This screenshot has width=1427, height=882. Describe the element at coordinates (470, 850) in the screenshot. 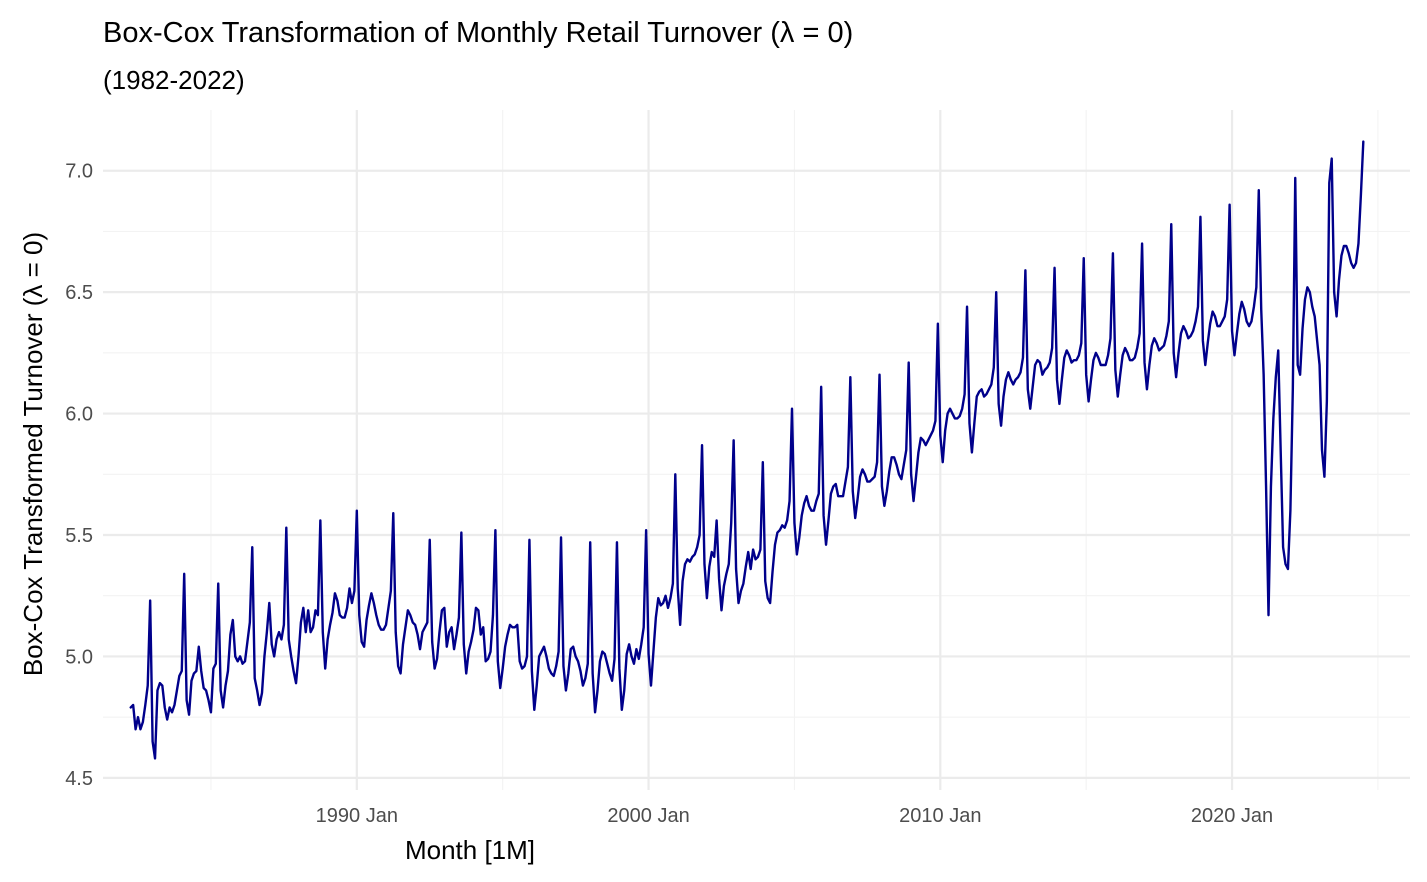

I see `x-axis-label: Month [1M]` at that location.